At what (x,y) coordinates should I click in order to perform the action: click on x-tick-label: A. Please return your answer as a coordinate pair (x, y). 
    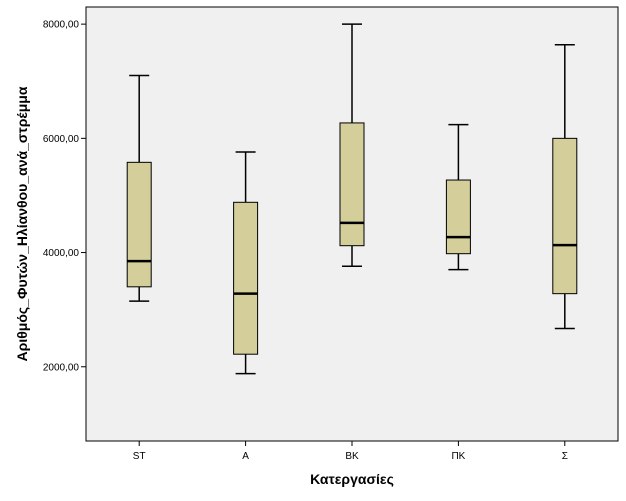
    Looking at the image, I should click on (245, 456).